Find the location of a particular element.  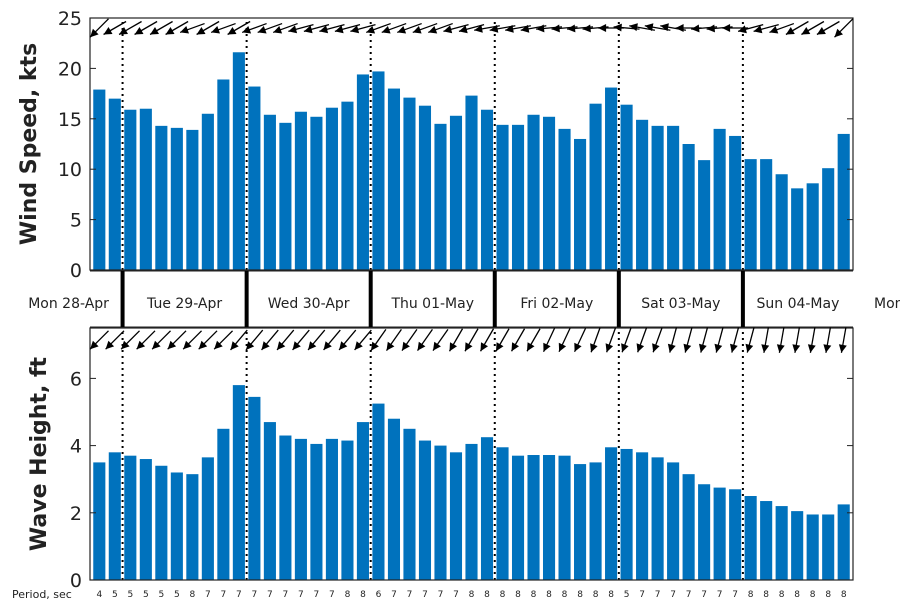

ylabel-p1: Wave Height, ft is located at coordinates (39, 453).